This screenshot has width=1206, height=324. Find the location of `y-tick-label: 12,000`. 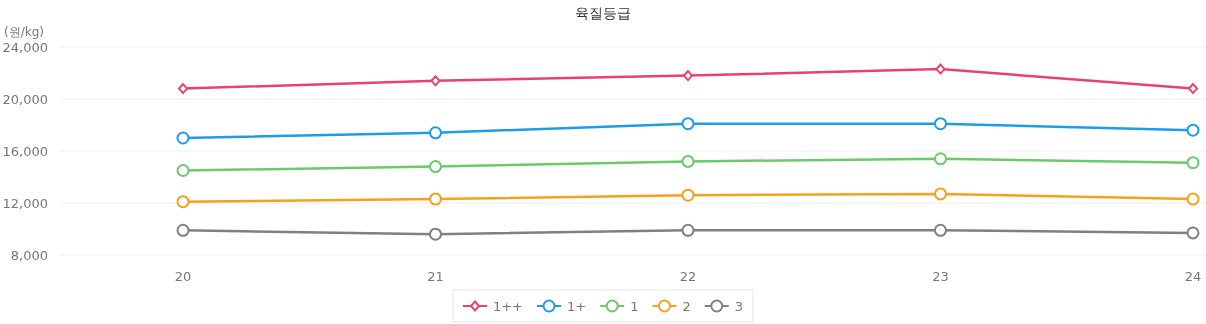

y-tick-label: 12,000 is located at coordinates (25, 203).